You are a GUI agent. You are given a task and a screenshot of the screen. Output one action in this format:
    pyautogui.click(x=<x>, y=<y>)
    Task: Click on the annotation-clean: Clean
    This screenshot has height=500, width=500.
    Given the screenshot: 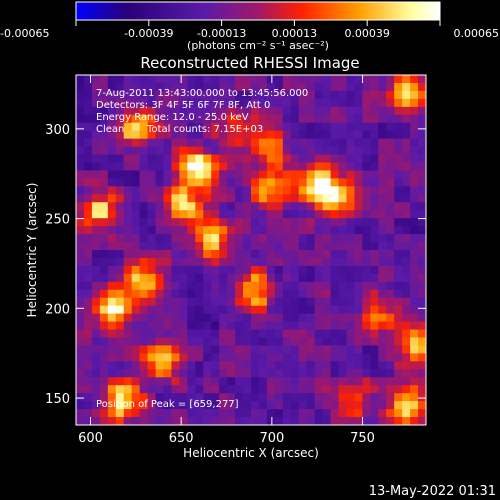 What is the action you would take?
    pyautogui.click(x=110, y=129)
    